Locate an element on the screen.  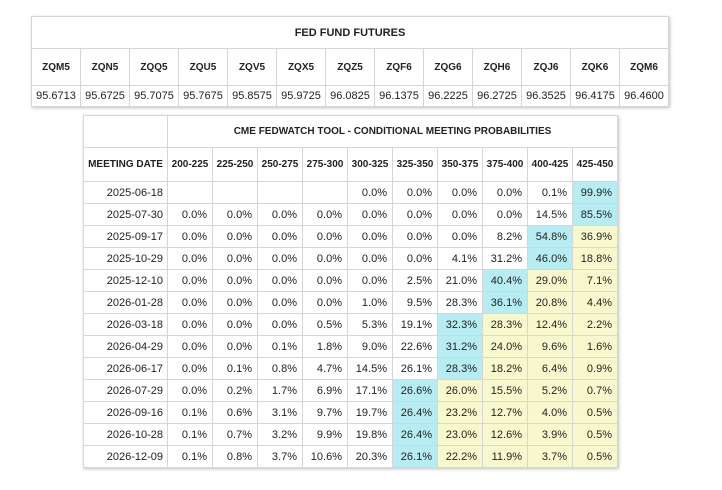
probability-cell: 0.8% is located at coordinates (280, 368).